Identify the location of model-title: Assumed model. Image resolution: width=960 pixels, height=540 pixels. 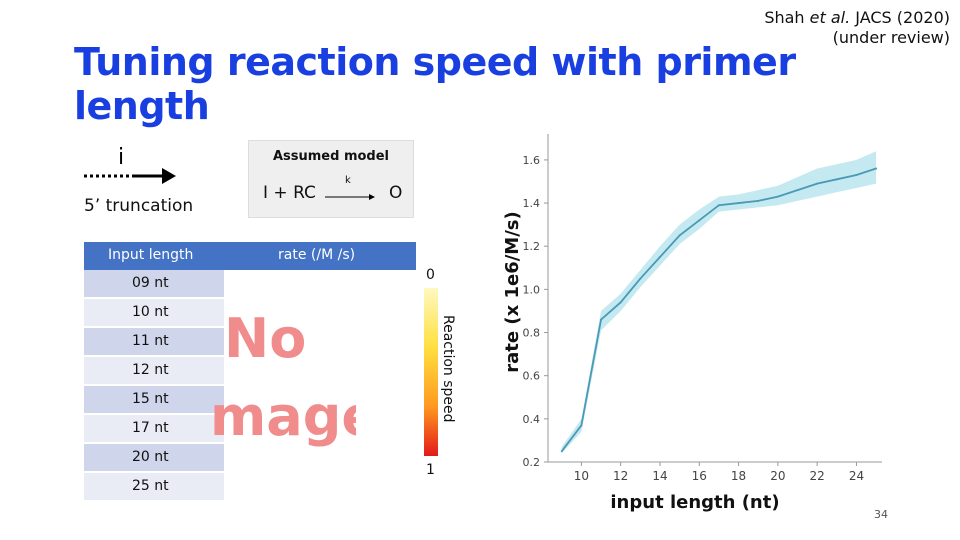
(331, 156).